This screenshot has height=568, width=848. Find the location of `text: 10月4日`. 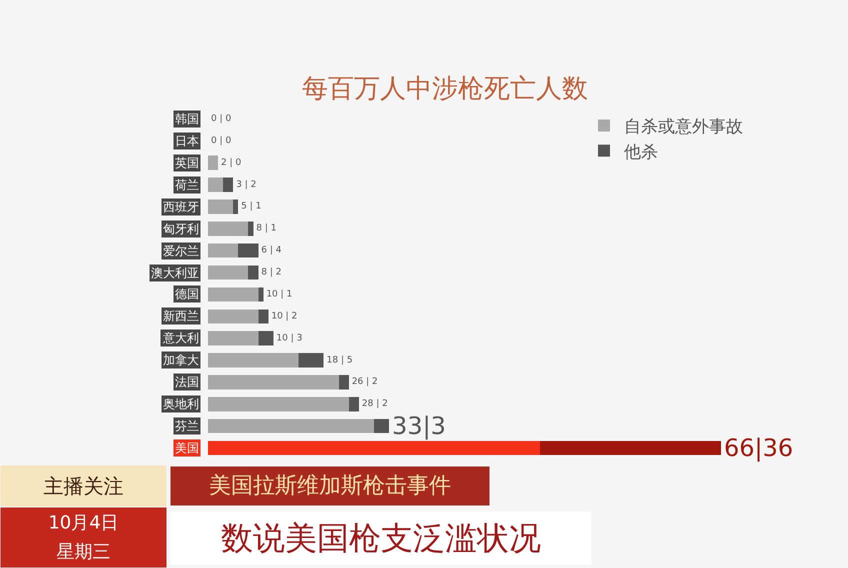

text: 10月4日 is located at coordinates (83, 523).